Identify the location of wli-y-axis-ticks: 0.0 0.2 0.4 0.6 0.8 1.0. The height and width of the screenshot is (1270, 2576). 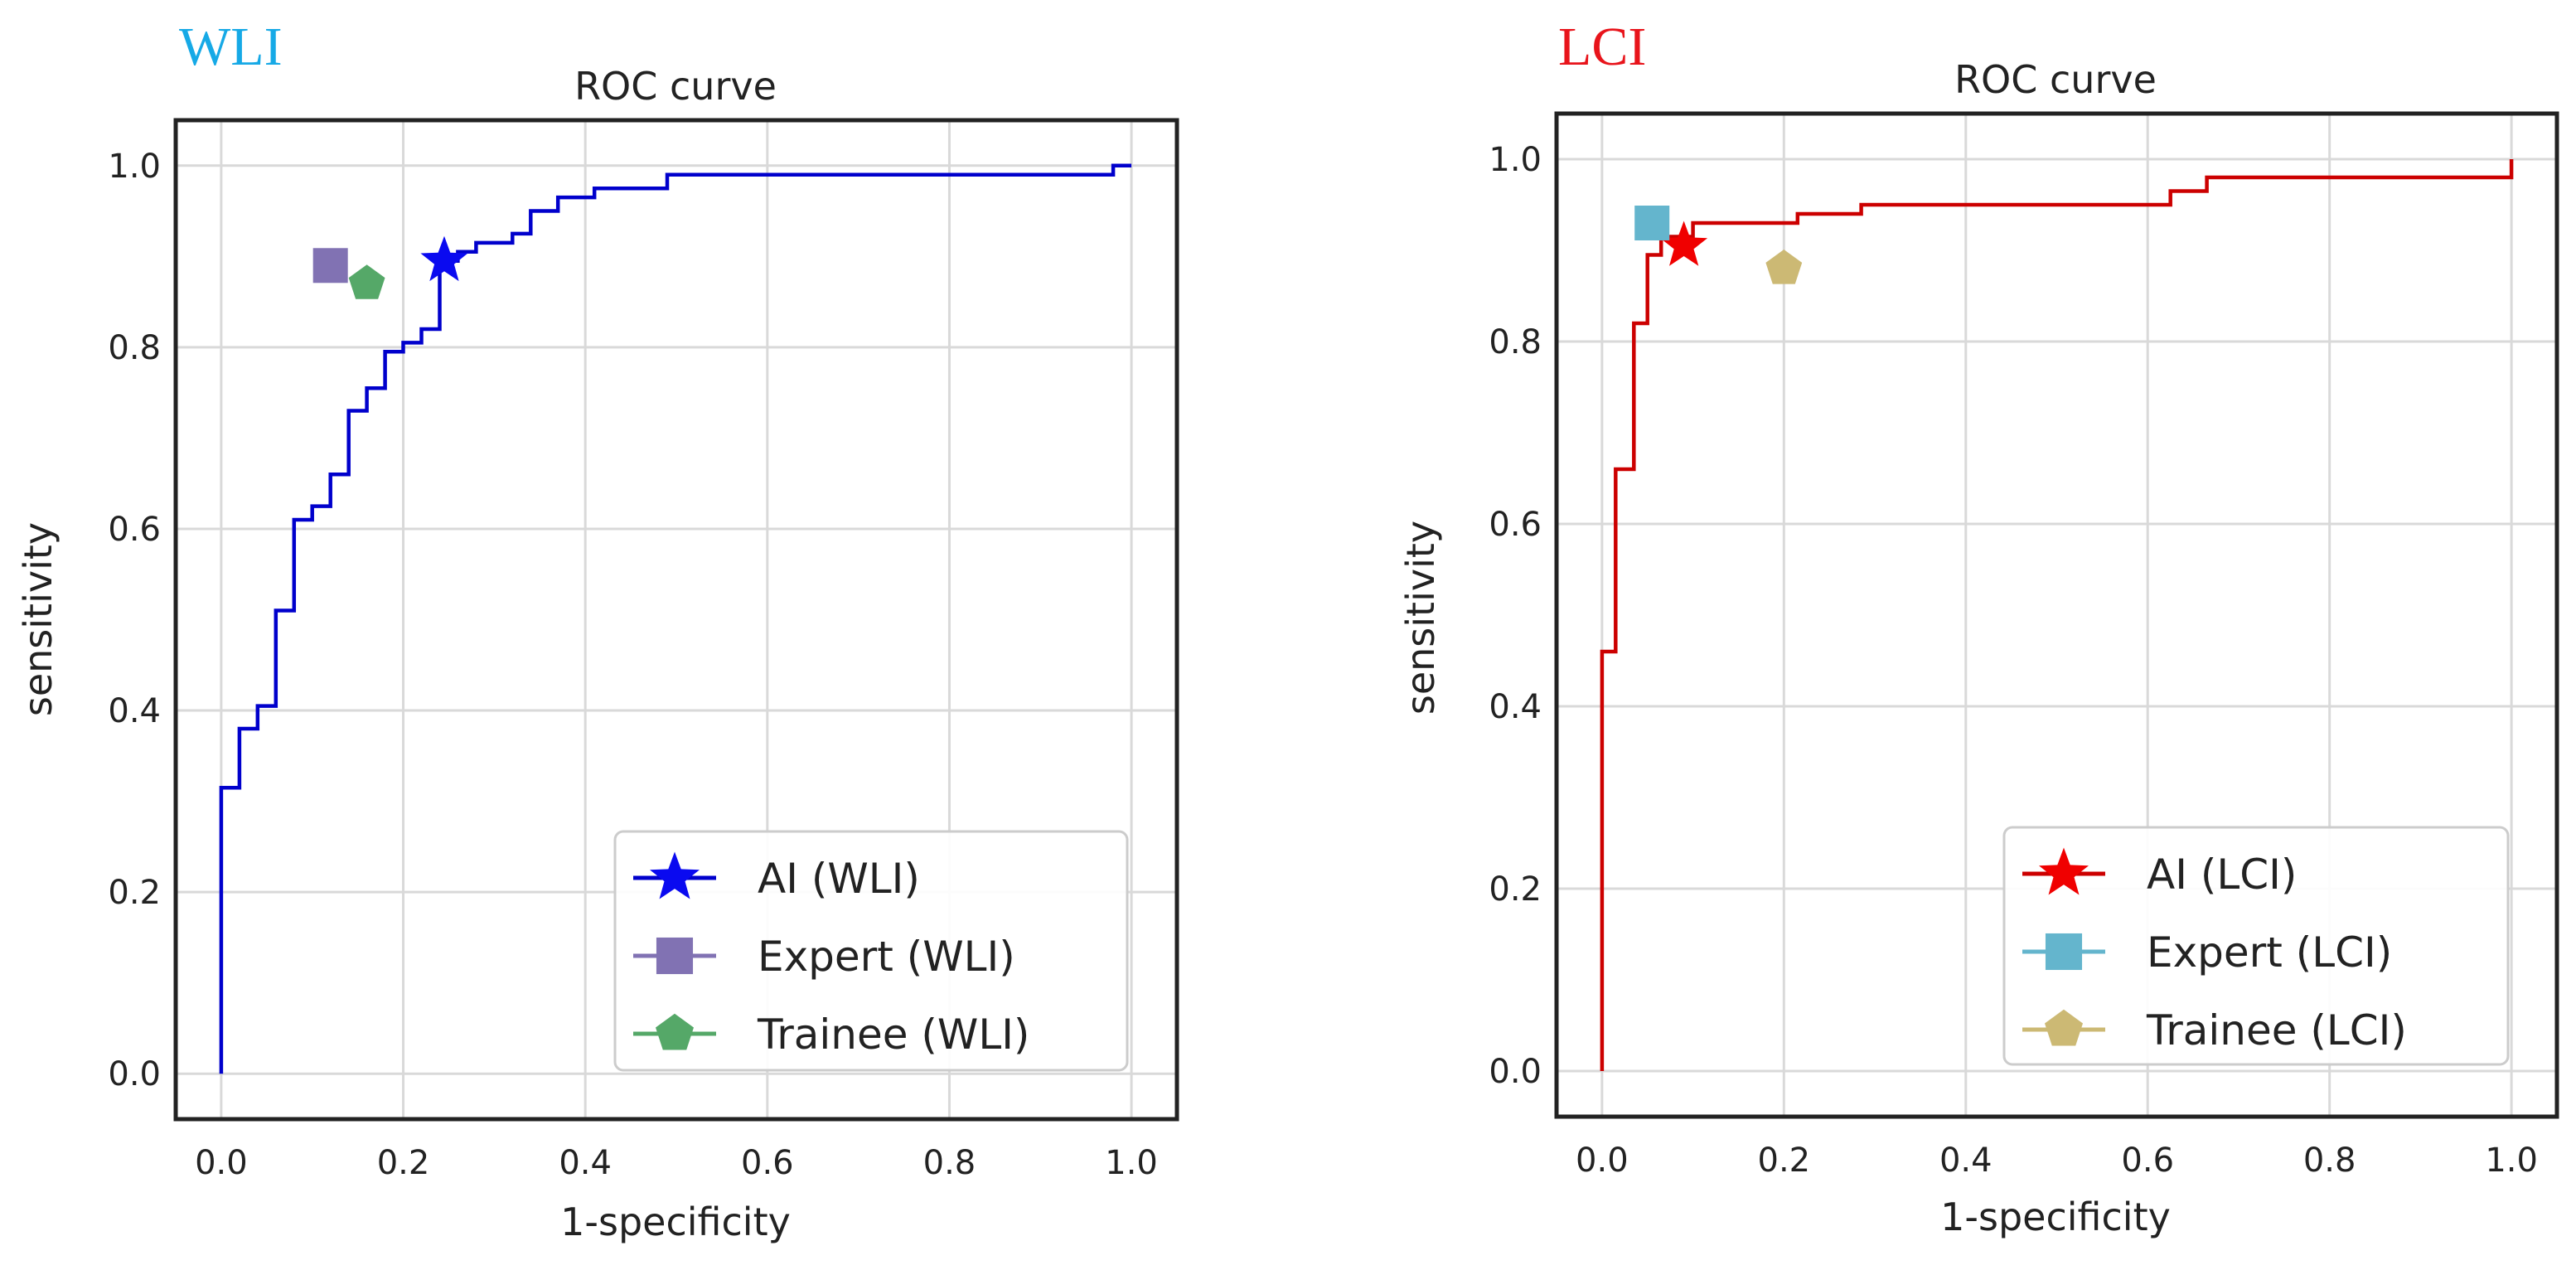
(134, 620).